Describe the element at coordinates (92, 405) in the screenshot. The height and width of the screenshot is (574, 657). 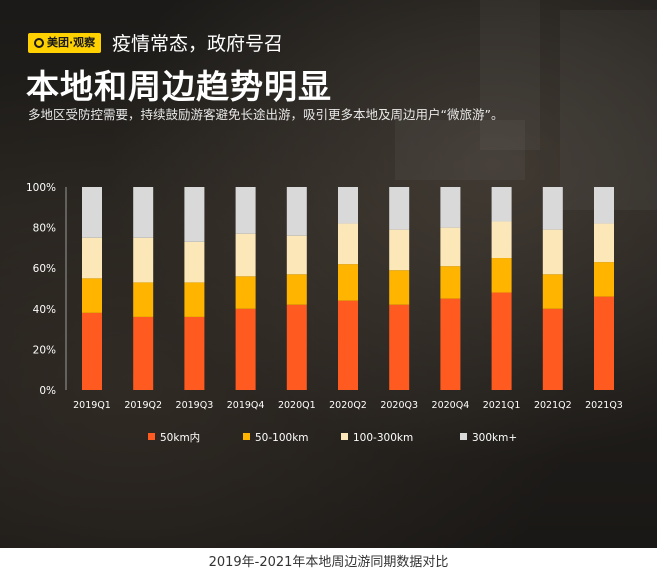
I see `x-tick-label: 2019Q1` at that location.